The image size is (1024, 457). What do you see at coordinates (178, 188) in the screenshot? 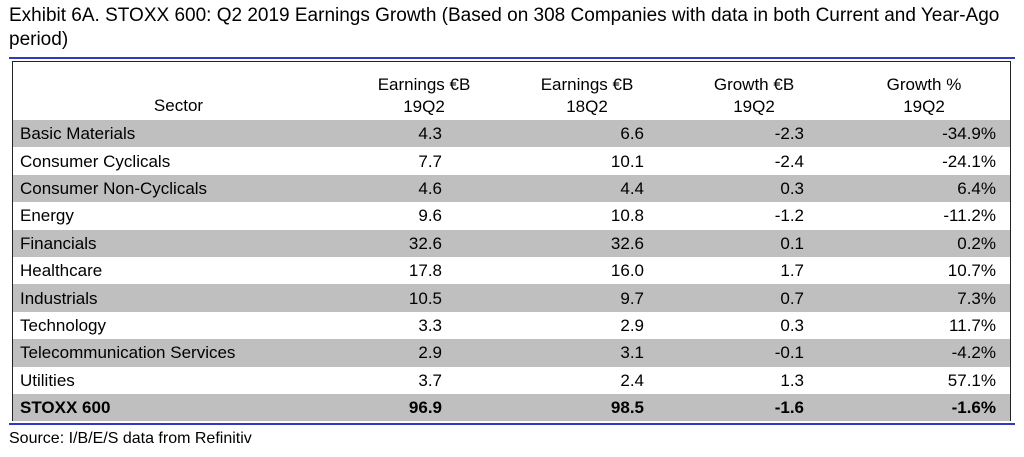
I see `sector-cell: Consumer Non-Cyclicals` at bounding box center [178, 188].